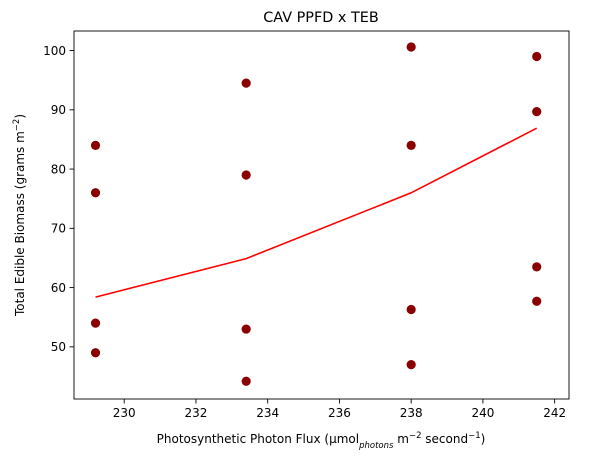 The height and width of the screenshot is (462, 589). What do you see at coordinates (339, 413) in the screenshot?
I see `x-tick-label: 236` at bounding box center [339, 413].